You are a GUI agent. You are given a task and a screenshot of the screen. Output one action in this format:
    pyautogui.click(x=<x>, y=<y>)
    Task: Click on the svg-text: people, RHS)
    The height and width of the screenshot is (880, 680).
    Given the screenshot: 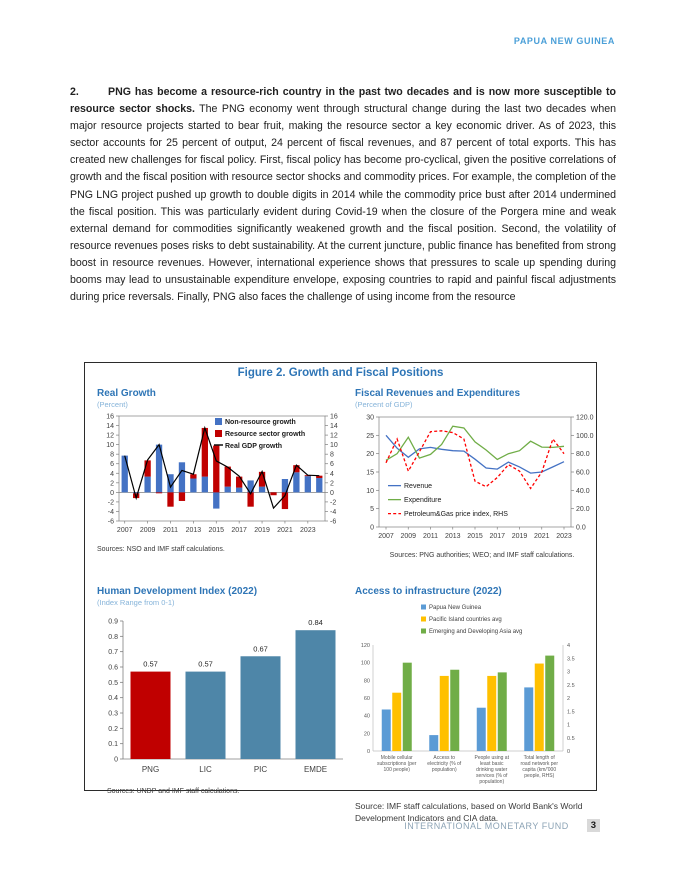 What is the action you would take?
    pyautogui.click(x=539, y=776)
    